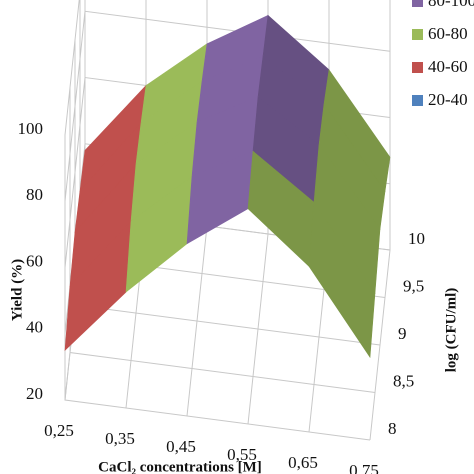  Describe the element at coordinates (34, 260) in the screenshot. I see `z-tick-label: 60` at that location.